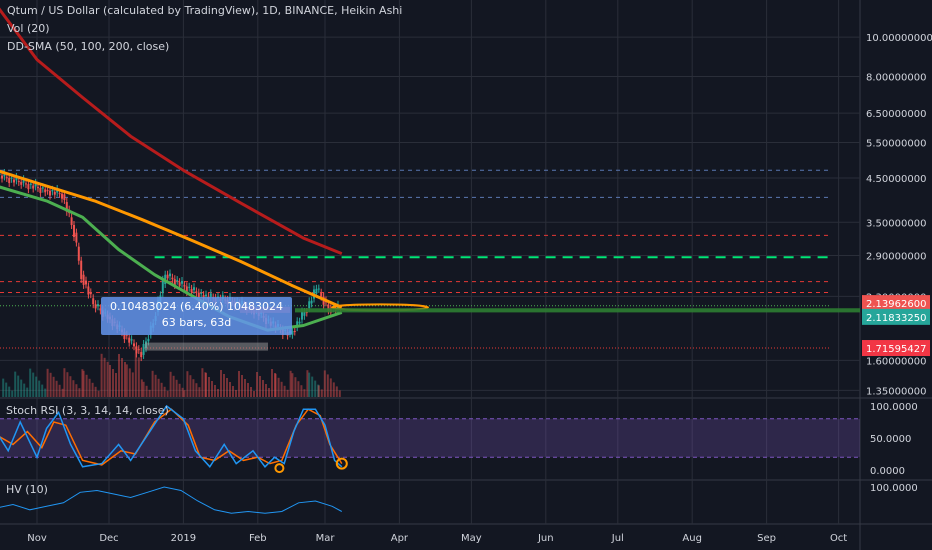 The height and width of the screenshot is (550, 932). What do you see at coordinates (692, 538) in the screenshot?
I see `time-tick-label: Aug` at bounding box center [692, 538].